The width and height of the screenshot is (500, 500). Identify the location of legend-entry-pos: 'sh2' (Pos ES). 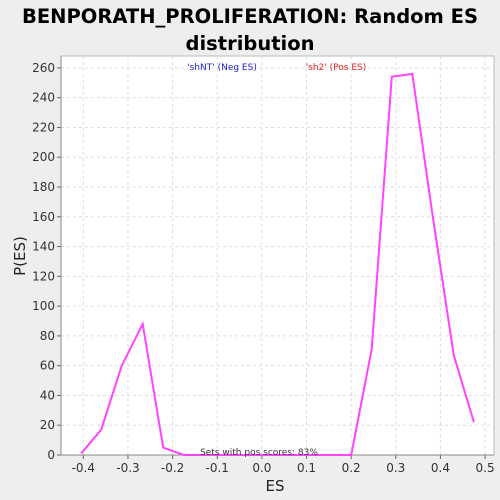
(336, 68).